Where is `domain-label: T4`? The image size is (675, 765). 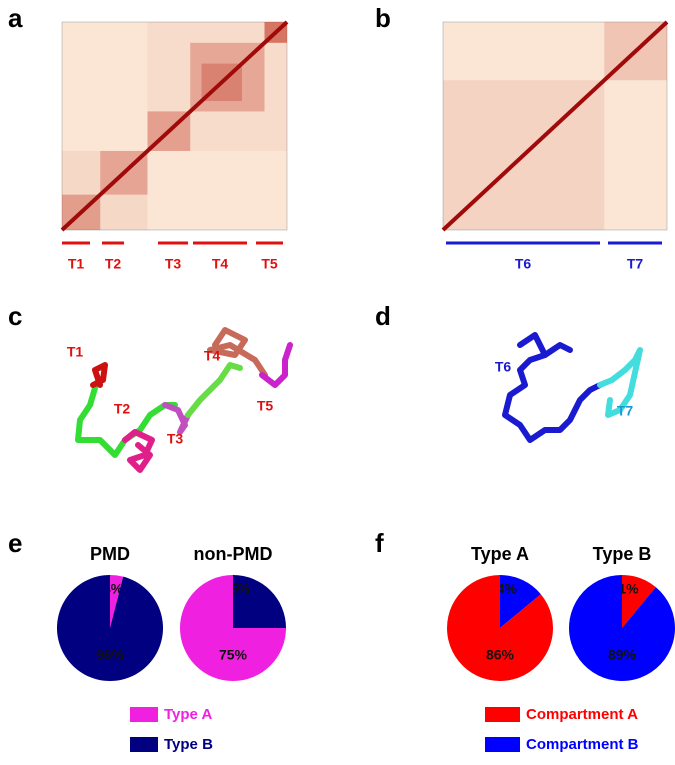
domain-label: T4 is located at coordinates (220, 264).